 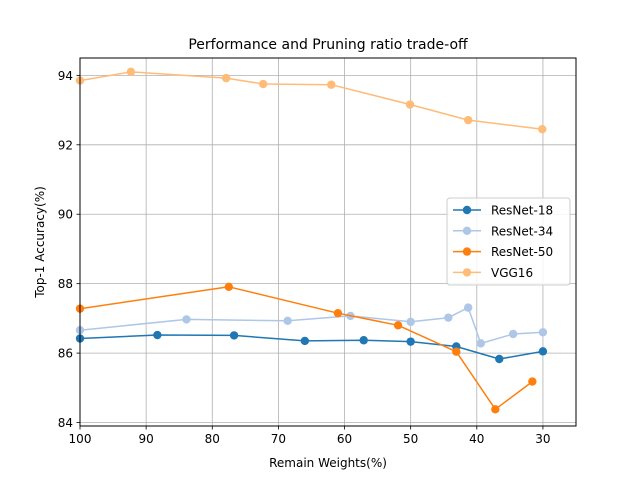 What do you see at coordinates (65, 145) in the screenshot?
I see `y-tick-label: 92` at bounding box center [65, 145].